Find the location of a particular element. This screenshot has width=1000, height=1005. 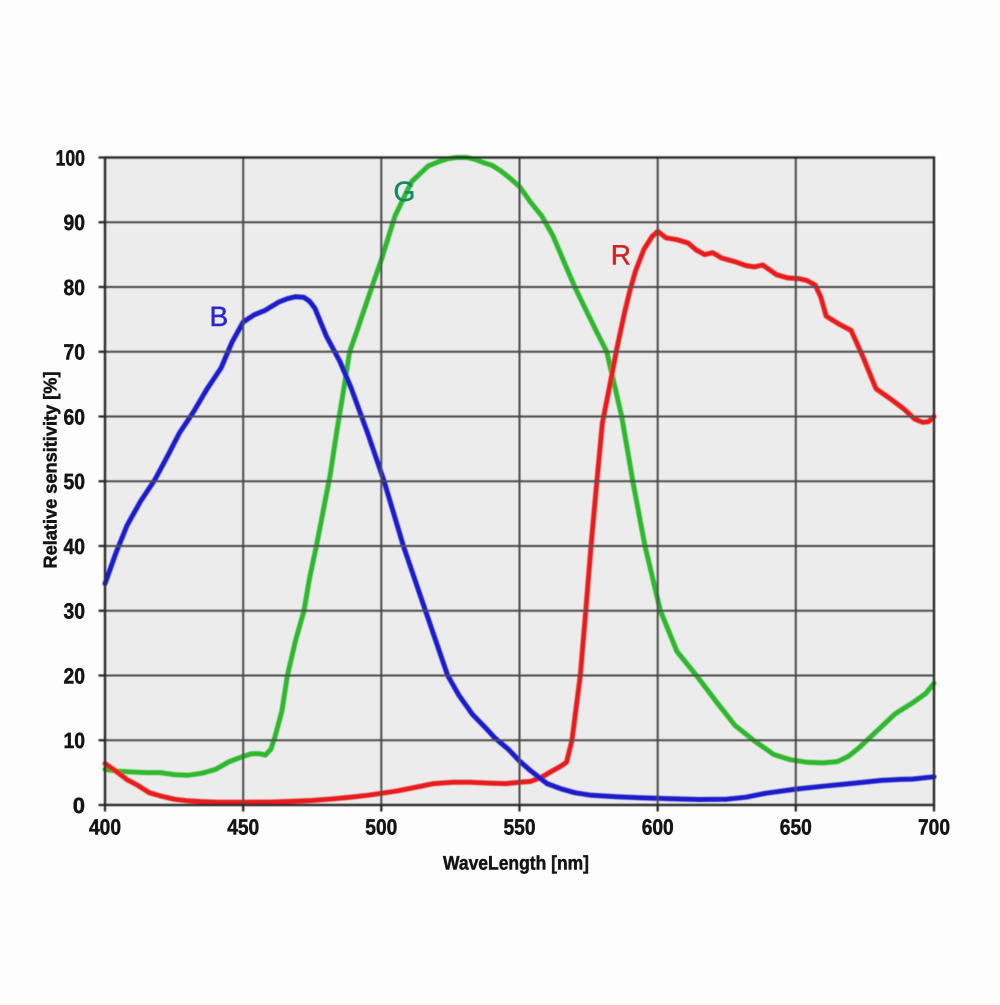

svg-text: 20 is located at coordinates (75, 675).